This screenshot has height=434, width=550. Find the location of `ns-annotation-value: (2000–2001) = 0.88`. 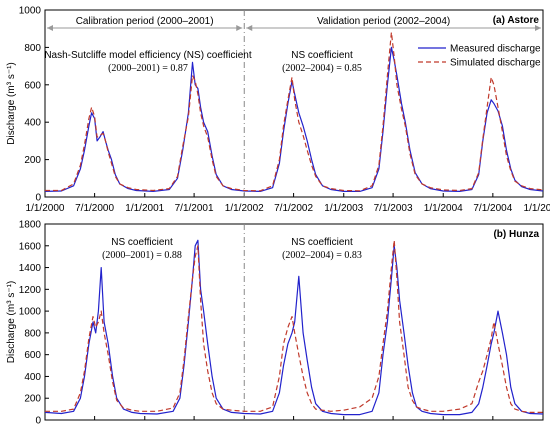

ns-annotation-value: (2000–2001) = 0.88 is located at coordinates (142, 255).